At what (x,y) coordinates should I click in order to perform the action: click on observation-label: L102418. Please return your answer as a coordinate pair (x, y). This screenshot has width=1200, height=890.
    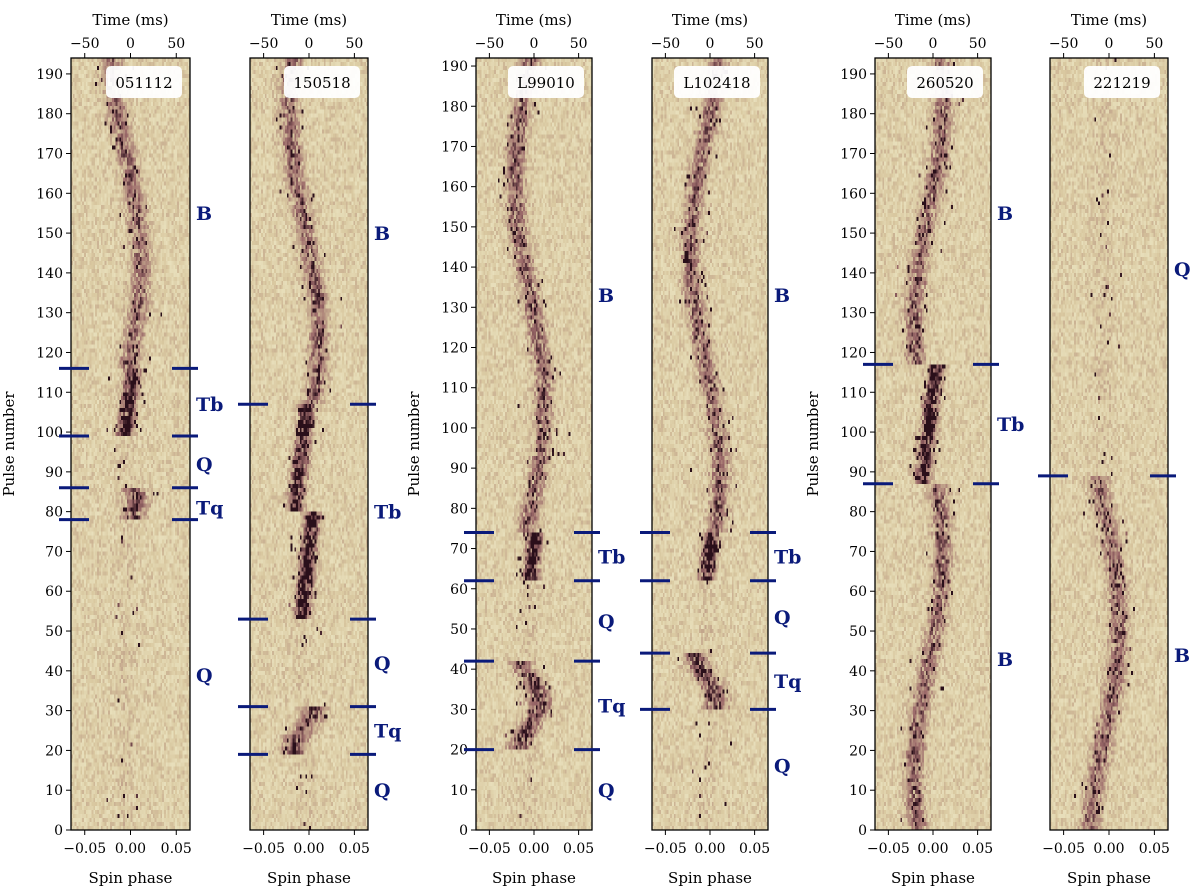
    Looking at the image, I should click on (716, 83).